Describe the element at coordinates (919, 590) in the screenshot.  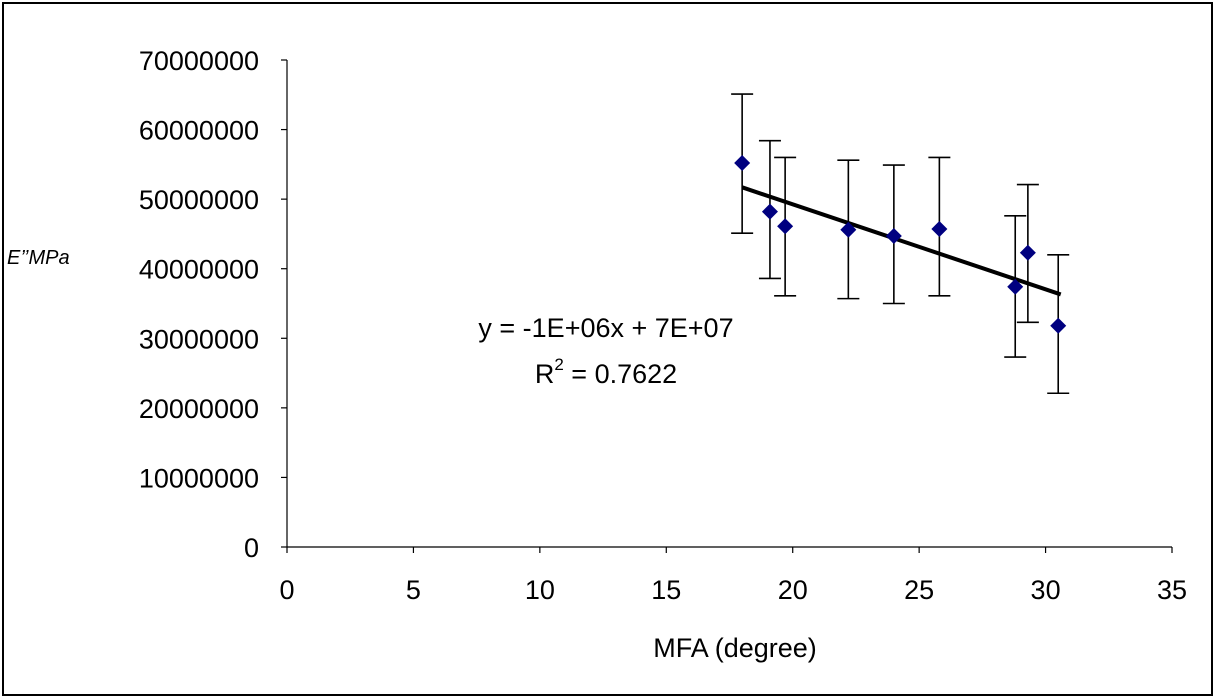
I see `x-tick-label: 25` at that location.